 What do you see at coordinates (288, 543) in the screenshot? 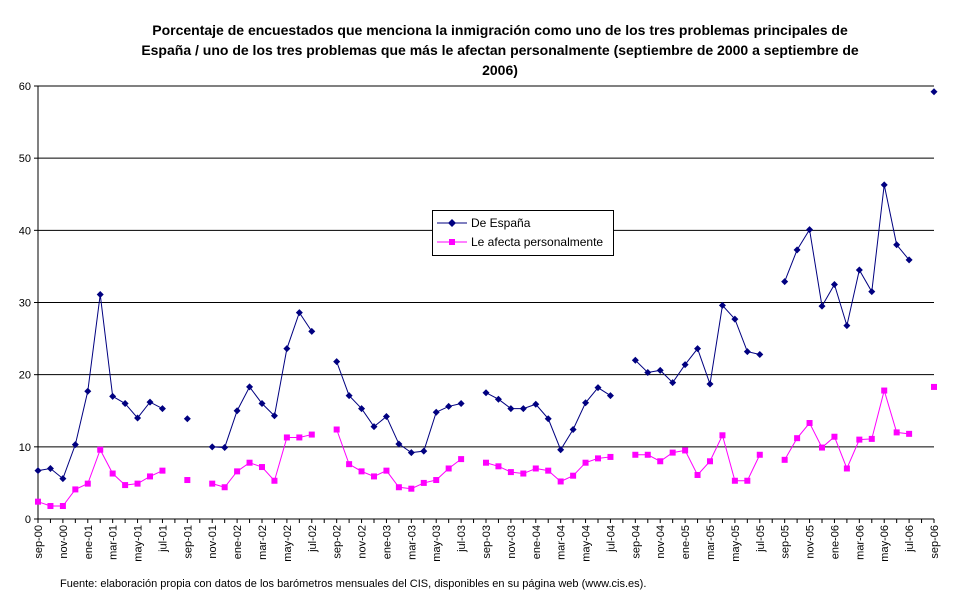
I see `x-tick-label: may-02` at bounding box center [288, 543].